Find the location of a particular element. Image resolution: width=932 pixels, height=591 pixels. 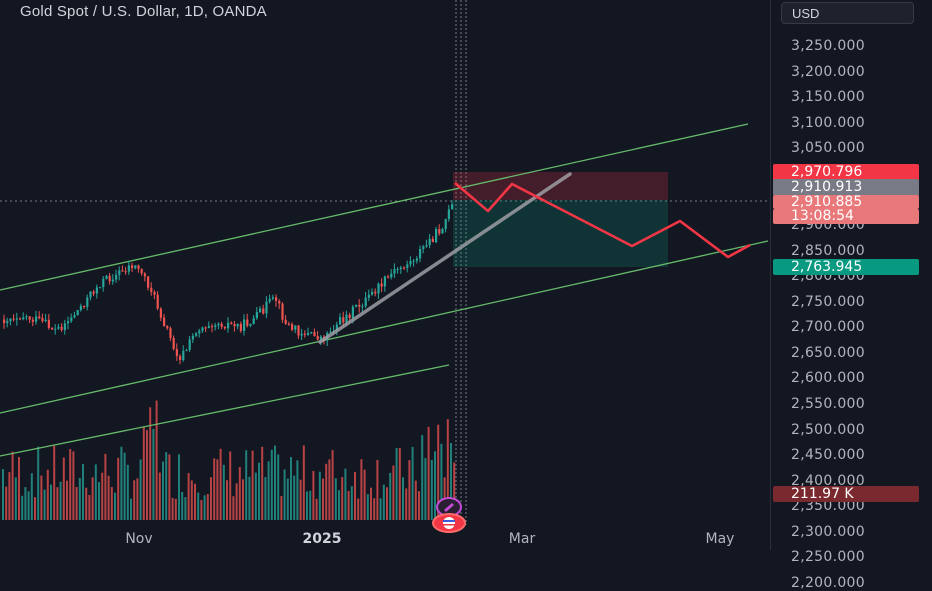

symbol-title: Gold Spot / U.S. Dollar, 1D, OANDA is located at coordinates (143, 11).